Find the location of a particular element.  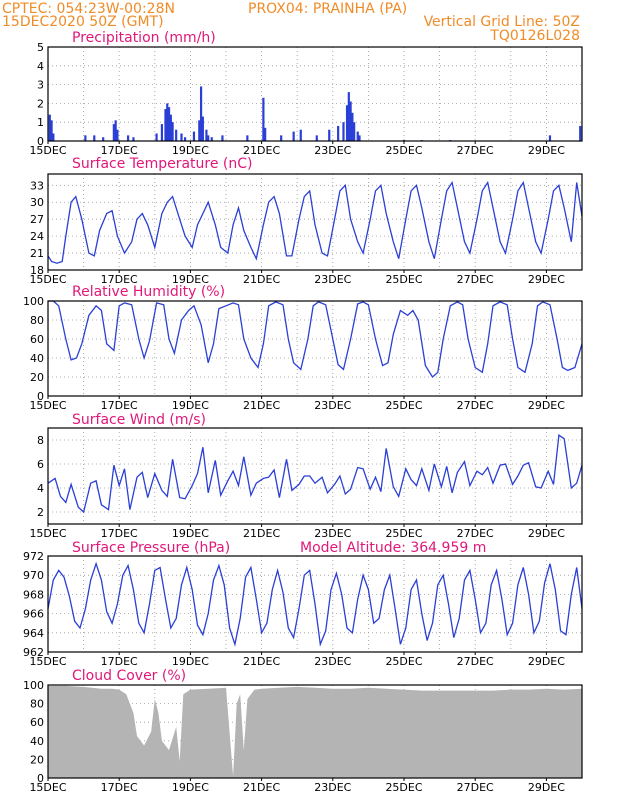

wind-xtick-label: 19DEC is located at coordinates (190, 533).